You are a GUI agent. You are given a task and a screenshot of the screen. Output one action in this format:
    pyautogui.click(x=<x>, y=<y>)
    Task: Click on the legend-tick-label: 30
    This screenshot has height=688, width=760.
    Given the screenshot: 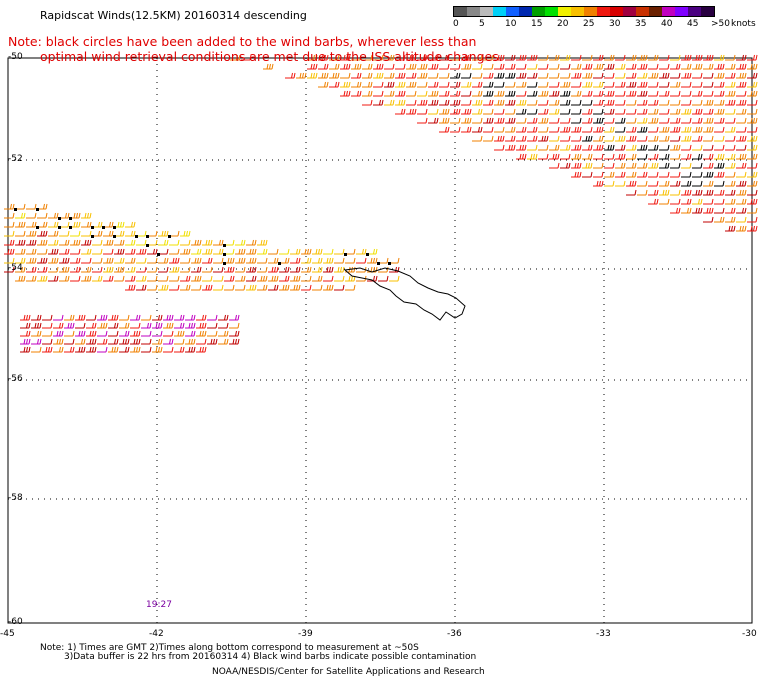 What is the action you would take?
    pyautogui.click(x=615, y=24)
    